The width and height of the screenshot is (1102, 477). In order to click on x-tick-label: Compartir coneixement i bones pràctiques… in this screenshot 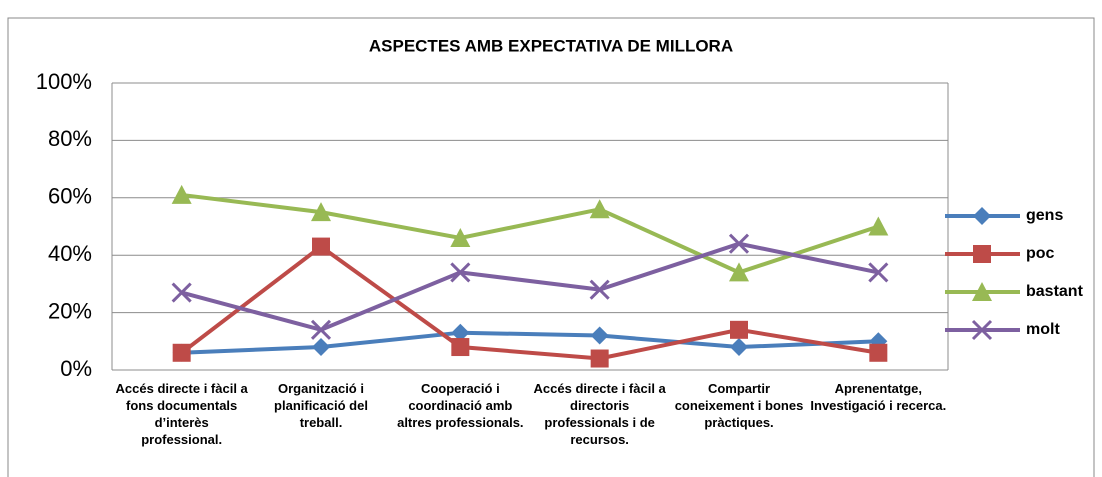, I will do `click(739, 405)`.